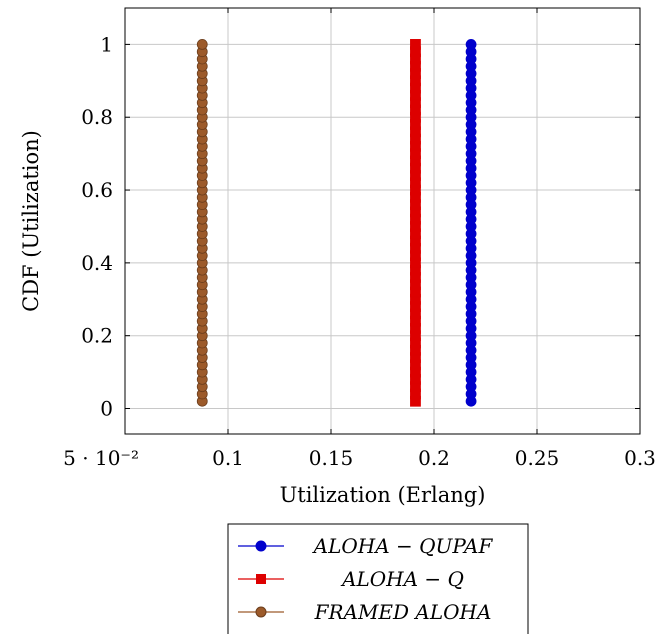 The height and width of the screenshot is (634, 659). Describe the element at coordinates (402, 579) in the screenshot. I see `legend-label: ALOHA − Q` at that location.